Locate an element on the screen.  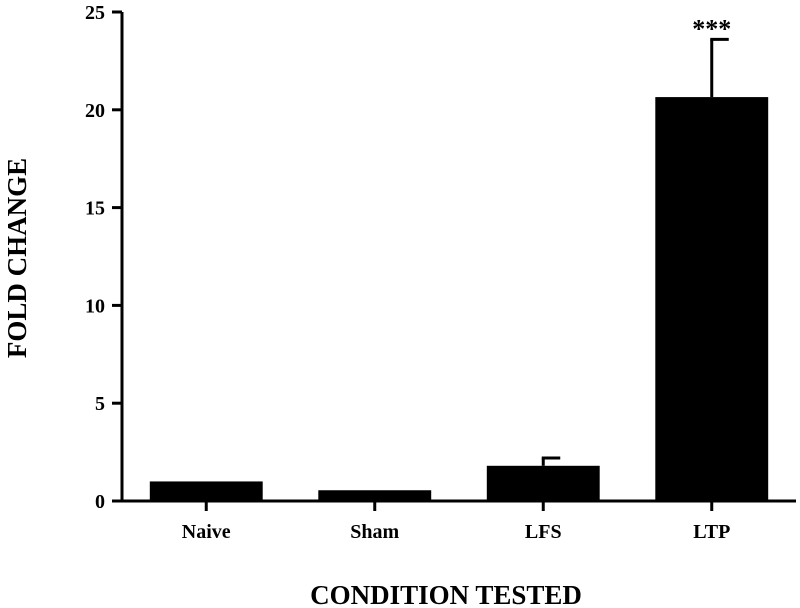
bar-sham is located at coordinates (375, 495).